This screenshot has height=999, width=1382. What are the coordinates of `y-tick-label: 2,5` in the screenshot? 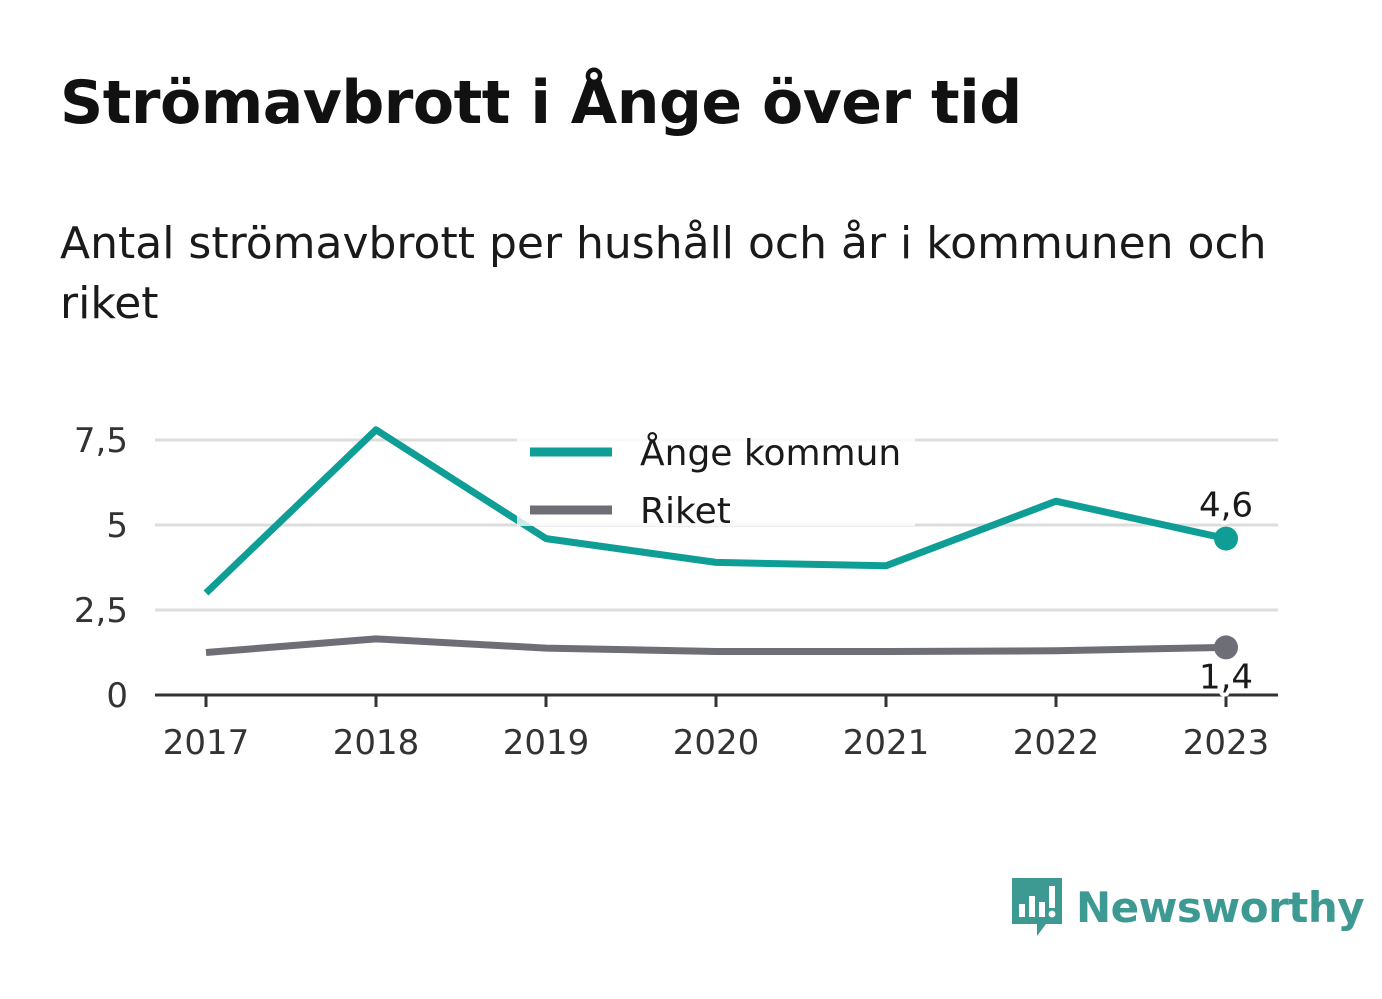 It's located at (101, 611).